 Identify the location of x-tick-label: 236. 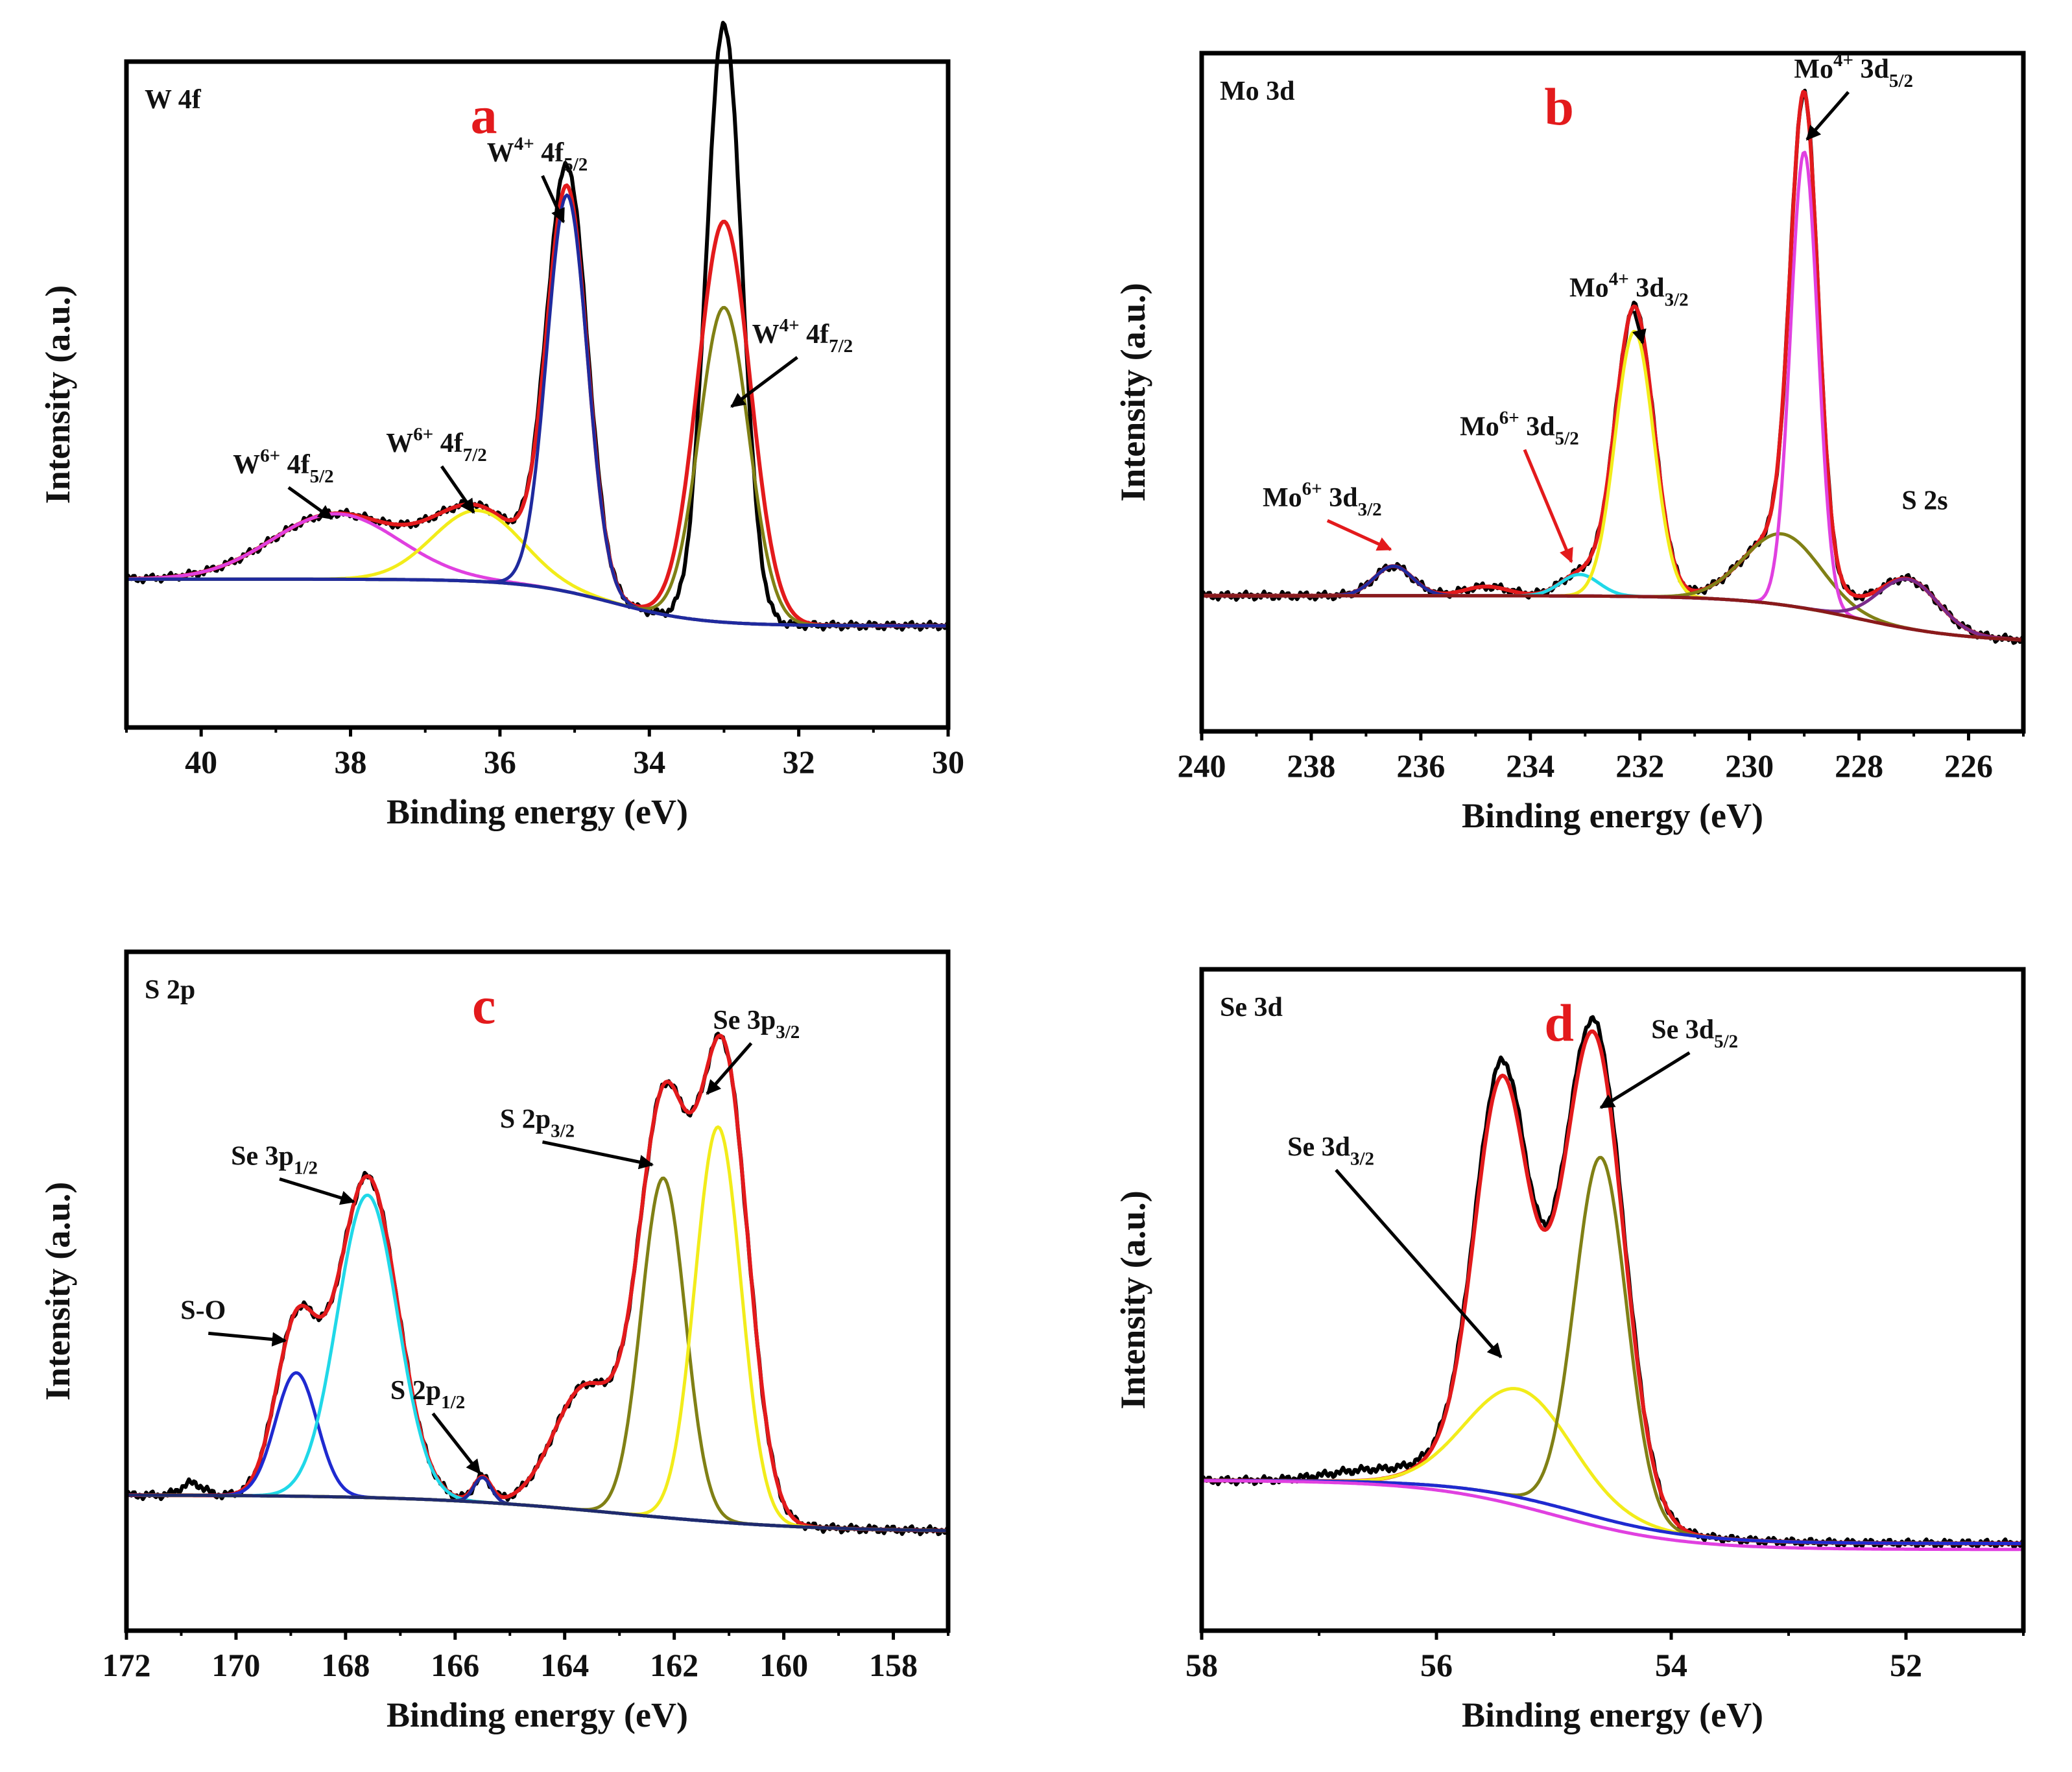
(1421, 766).